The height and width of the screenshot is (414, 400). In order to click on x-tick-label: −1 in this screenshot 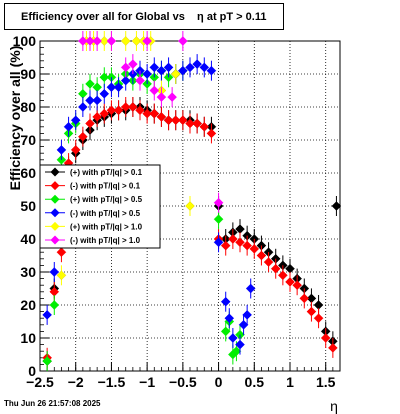, I will do `click(147, 382)`.